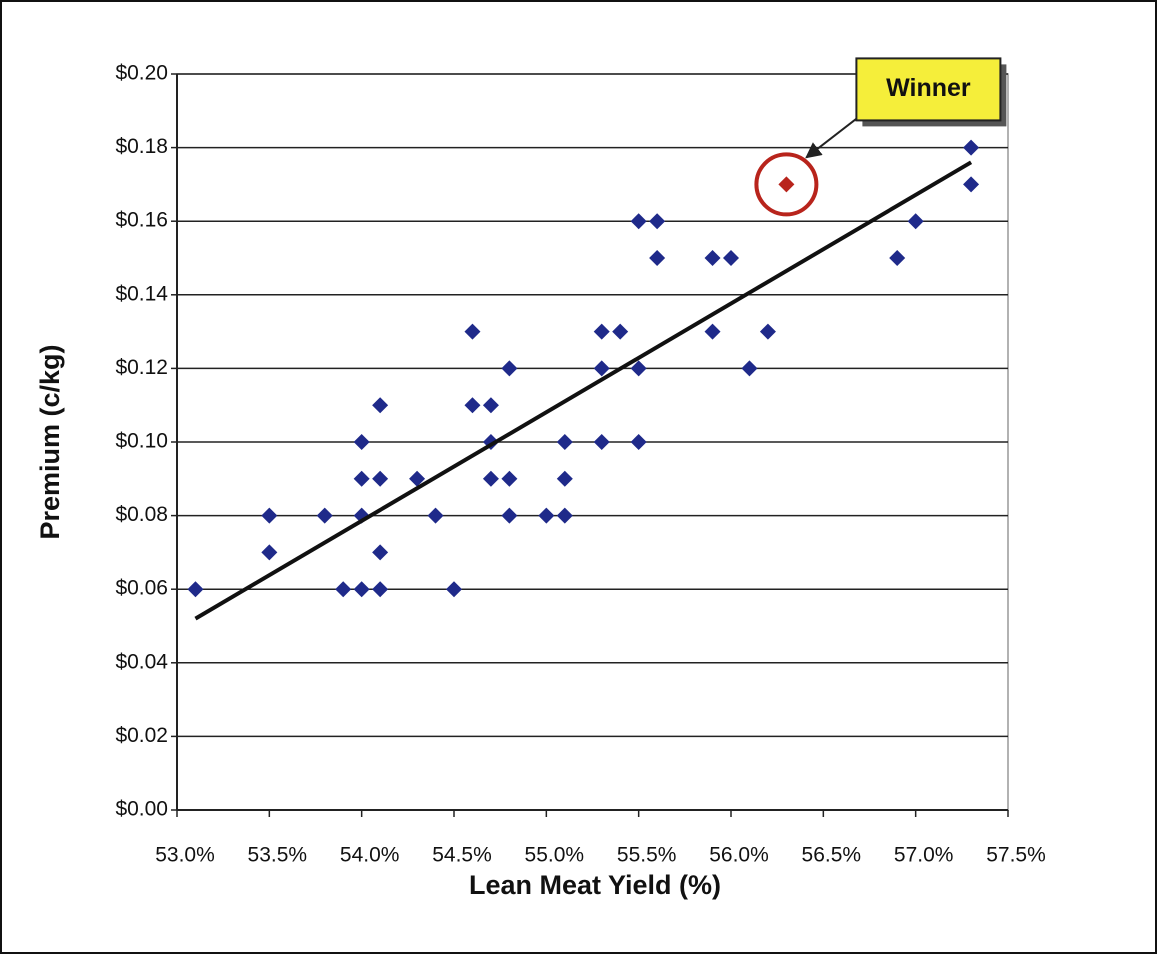 This screenshot has height=959, width=1157. I want to click on x-tick-label: 57.5%, so click(1016, 855).